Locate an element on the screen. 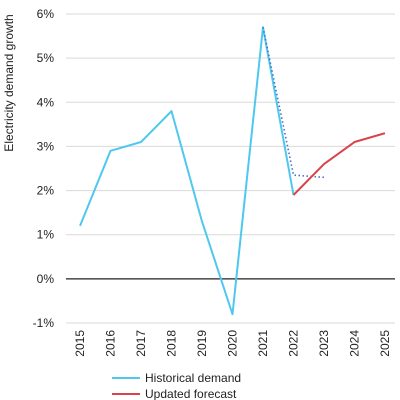  y-tick-label: 4% is located at coordinates (46, 102).